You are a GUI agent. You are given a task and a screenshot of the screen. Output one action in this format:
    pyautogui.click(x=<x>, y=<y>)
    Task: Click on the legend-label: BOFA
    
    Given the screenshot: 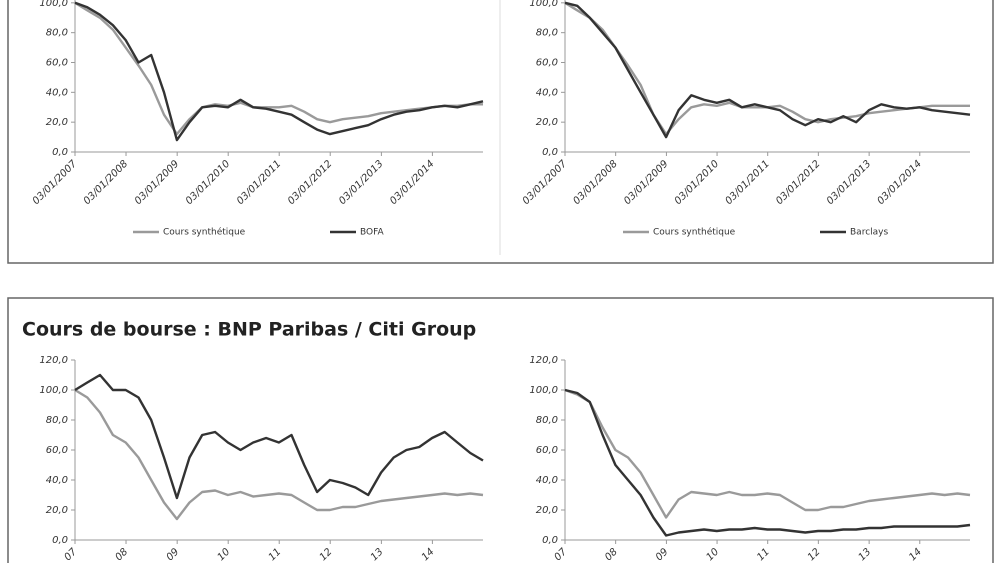 What is the action you would take?
    pyautogui.click(x=372, y=233)
    